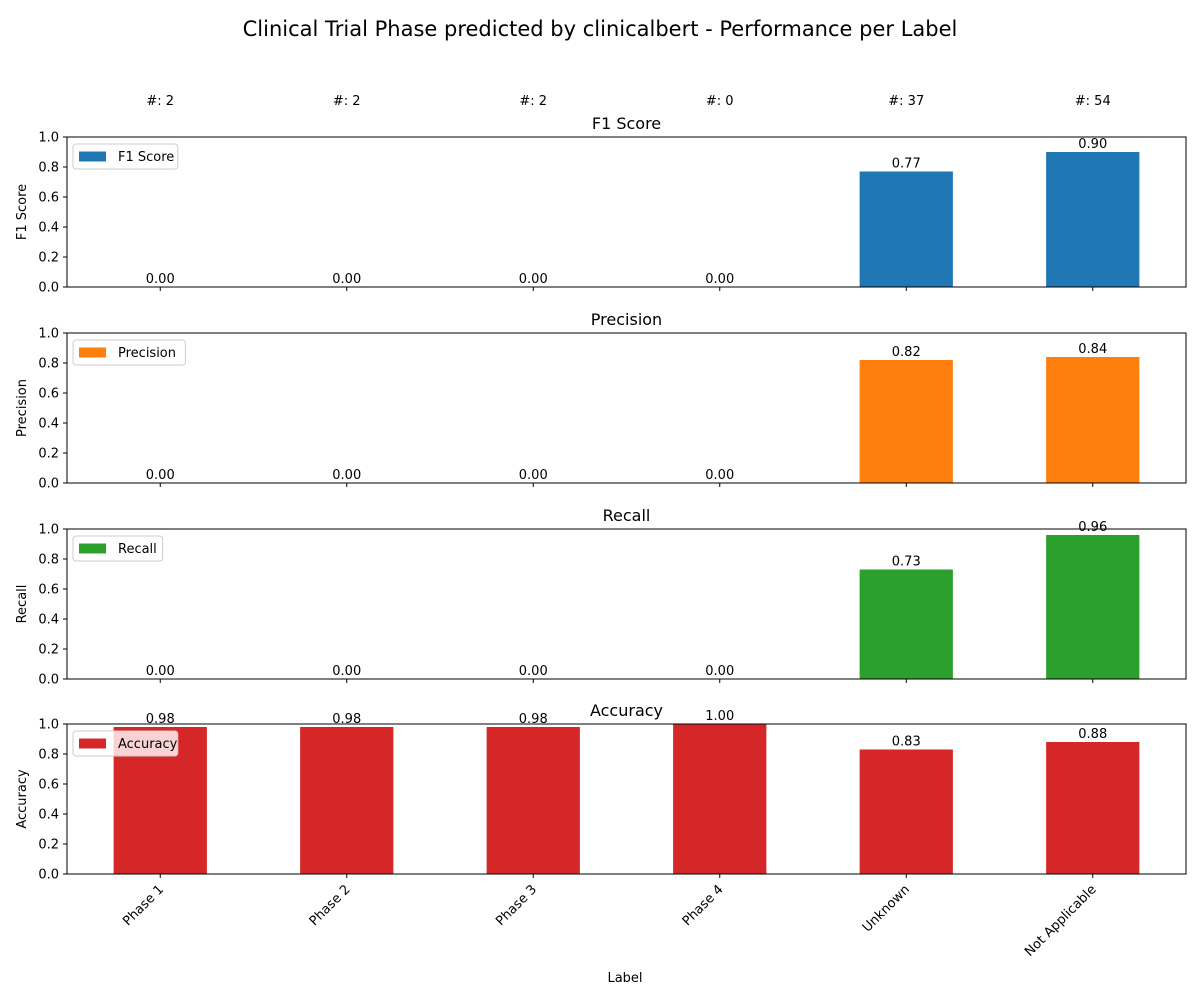  Describe the element at coordinates (48, 394) in the screenshot. I see `precision-y-tick-label: 0.6` at that location.